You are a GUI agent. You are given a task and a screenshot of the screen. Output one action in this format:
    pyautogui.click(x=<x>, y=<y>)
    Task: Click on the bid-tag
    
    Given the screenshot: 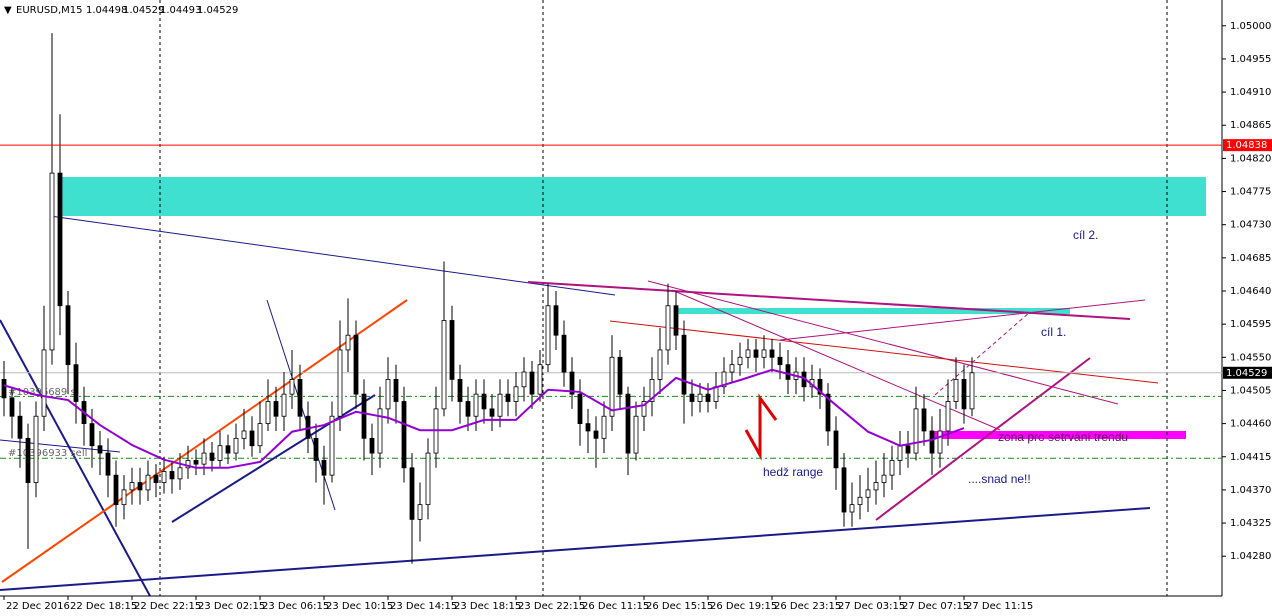 What is the action you would take?
    pyautogui.click(x=1247, y=372)
    